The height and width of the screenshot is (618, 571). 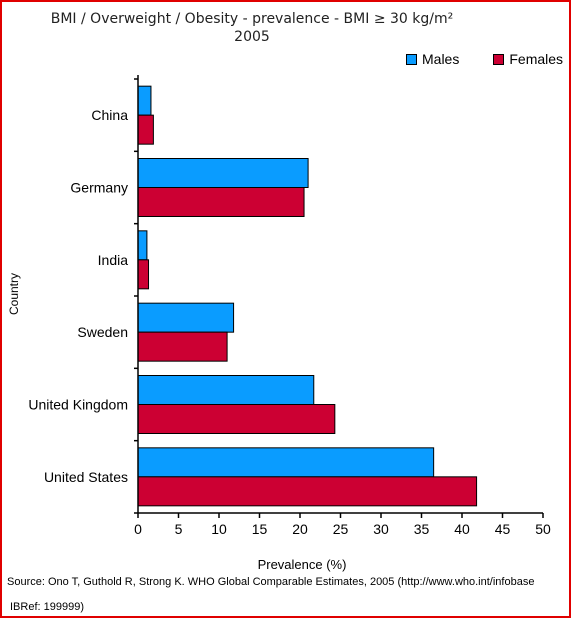 I want to click on bar-males-sweden, so click(x=186, y=317).